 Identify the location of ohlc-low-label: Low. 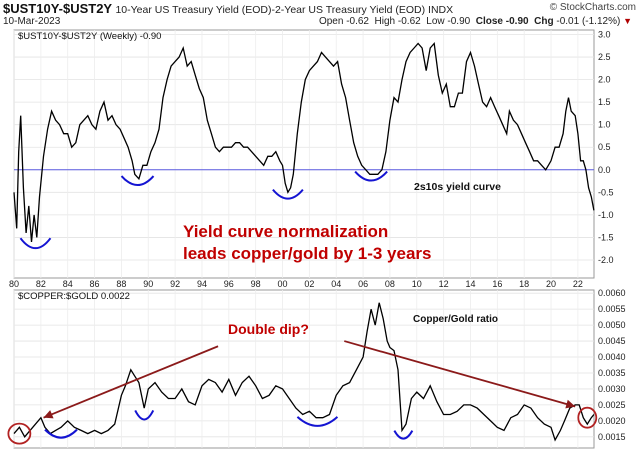
(435, 21).